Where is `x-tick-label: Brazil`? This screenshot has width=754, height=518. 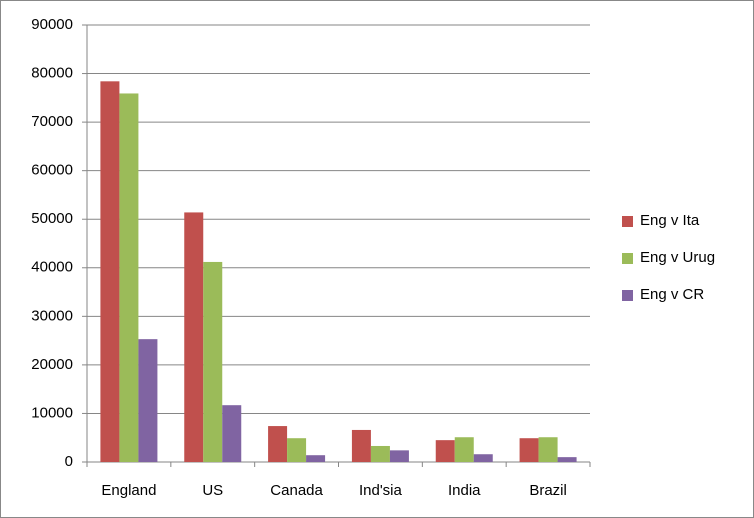 x-tick-label: Brazil is located at coordinates (548, 490).